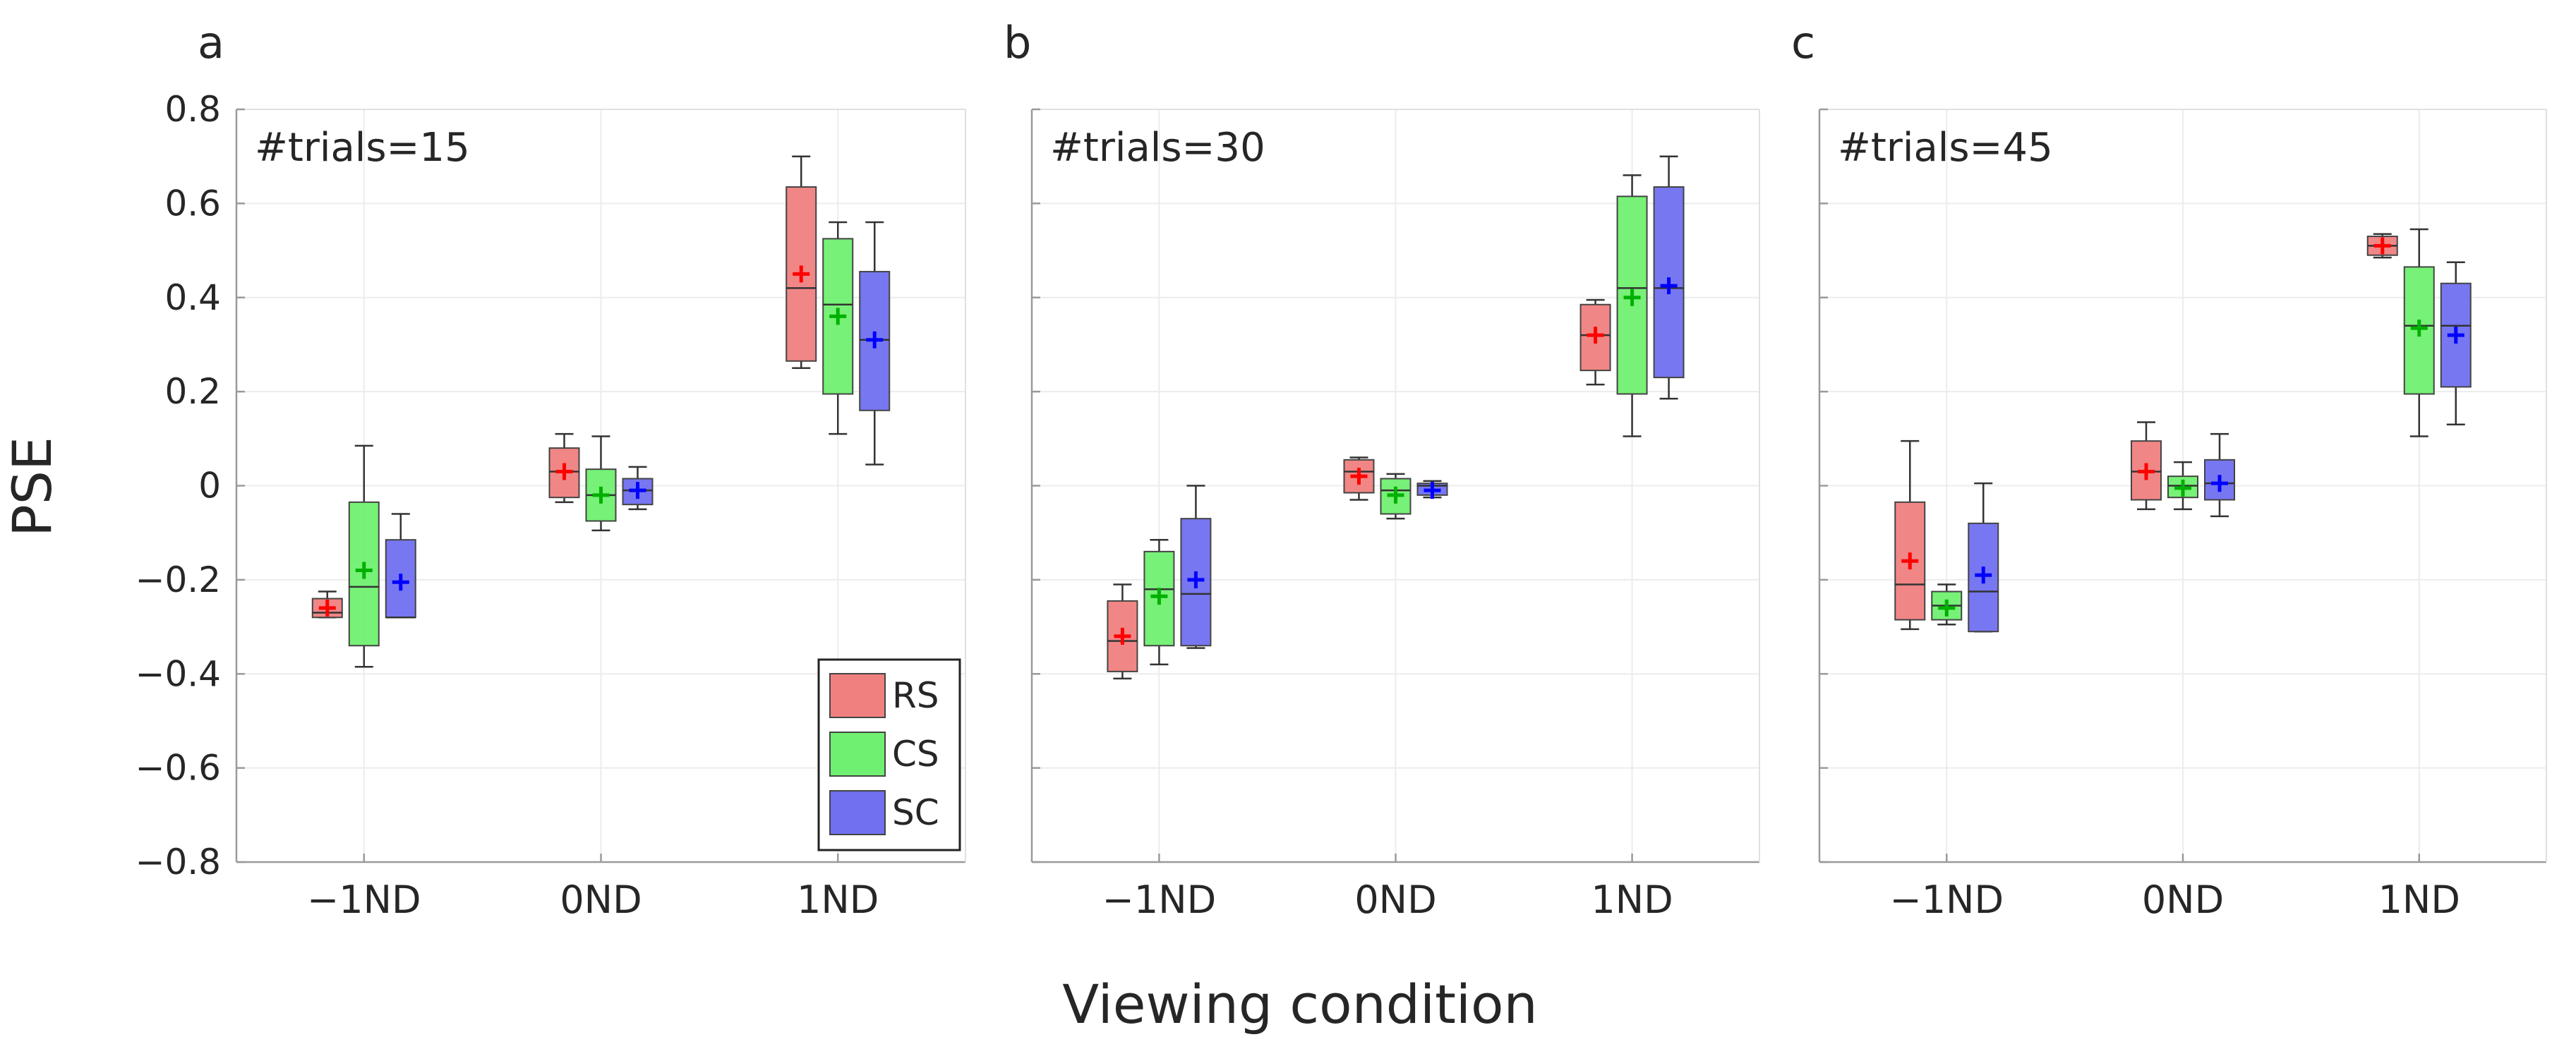  Describe the element at coordinates (192, 297) in the screenshot. I see `y-tick-label: 0.4` at that location.